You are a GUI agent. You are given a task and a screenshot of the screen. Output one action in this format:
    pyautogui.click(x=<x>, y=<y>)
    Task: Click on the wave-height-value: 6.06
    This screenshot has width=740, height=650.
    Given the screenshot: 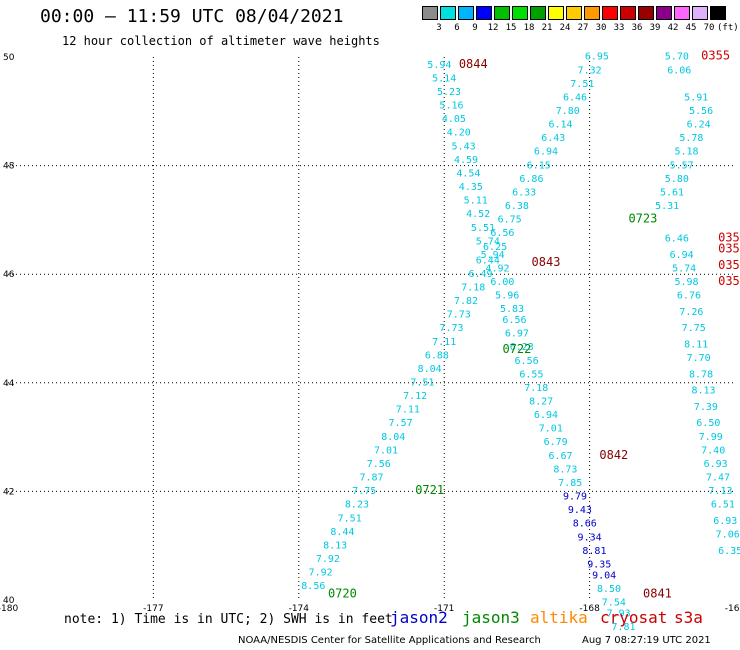 What is the action you would take?
    pyautogui.click(x=679, y=70)
    